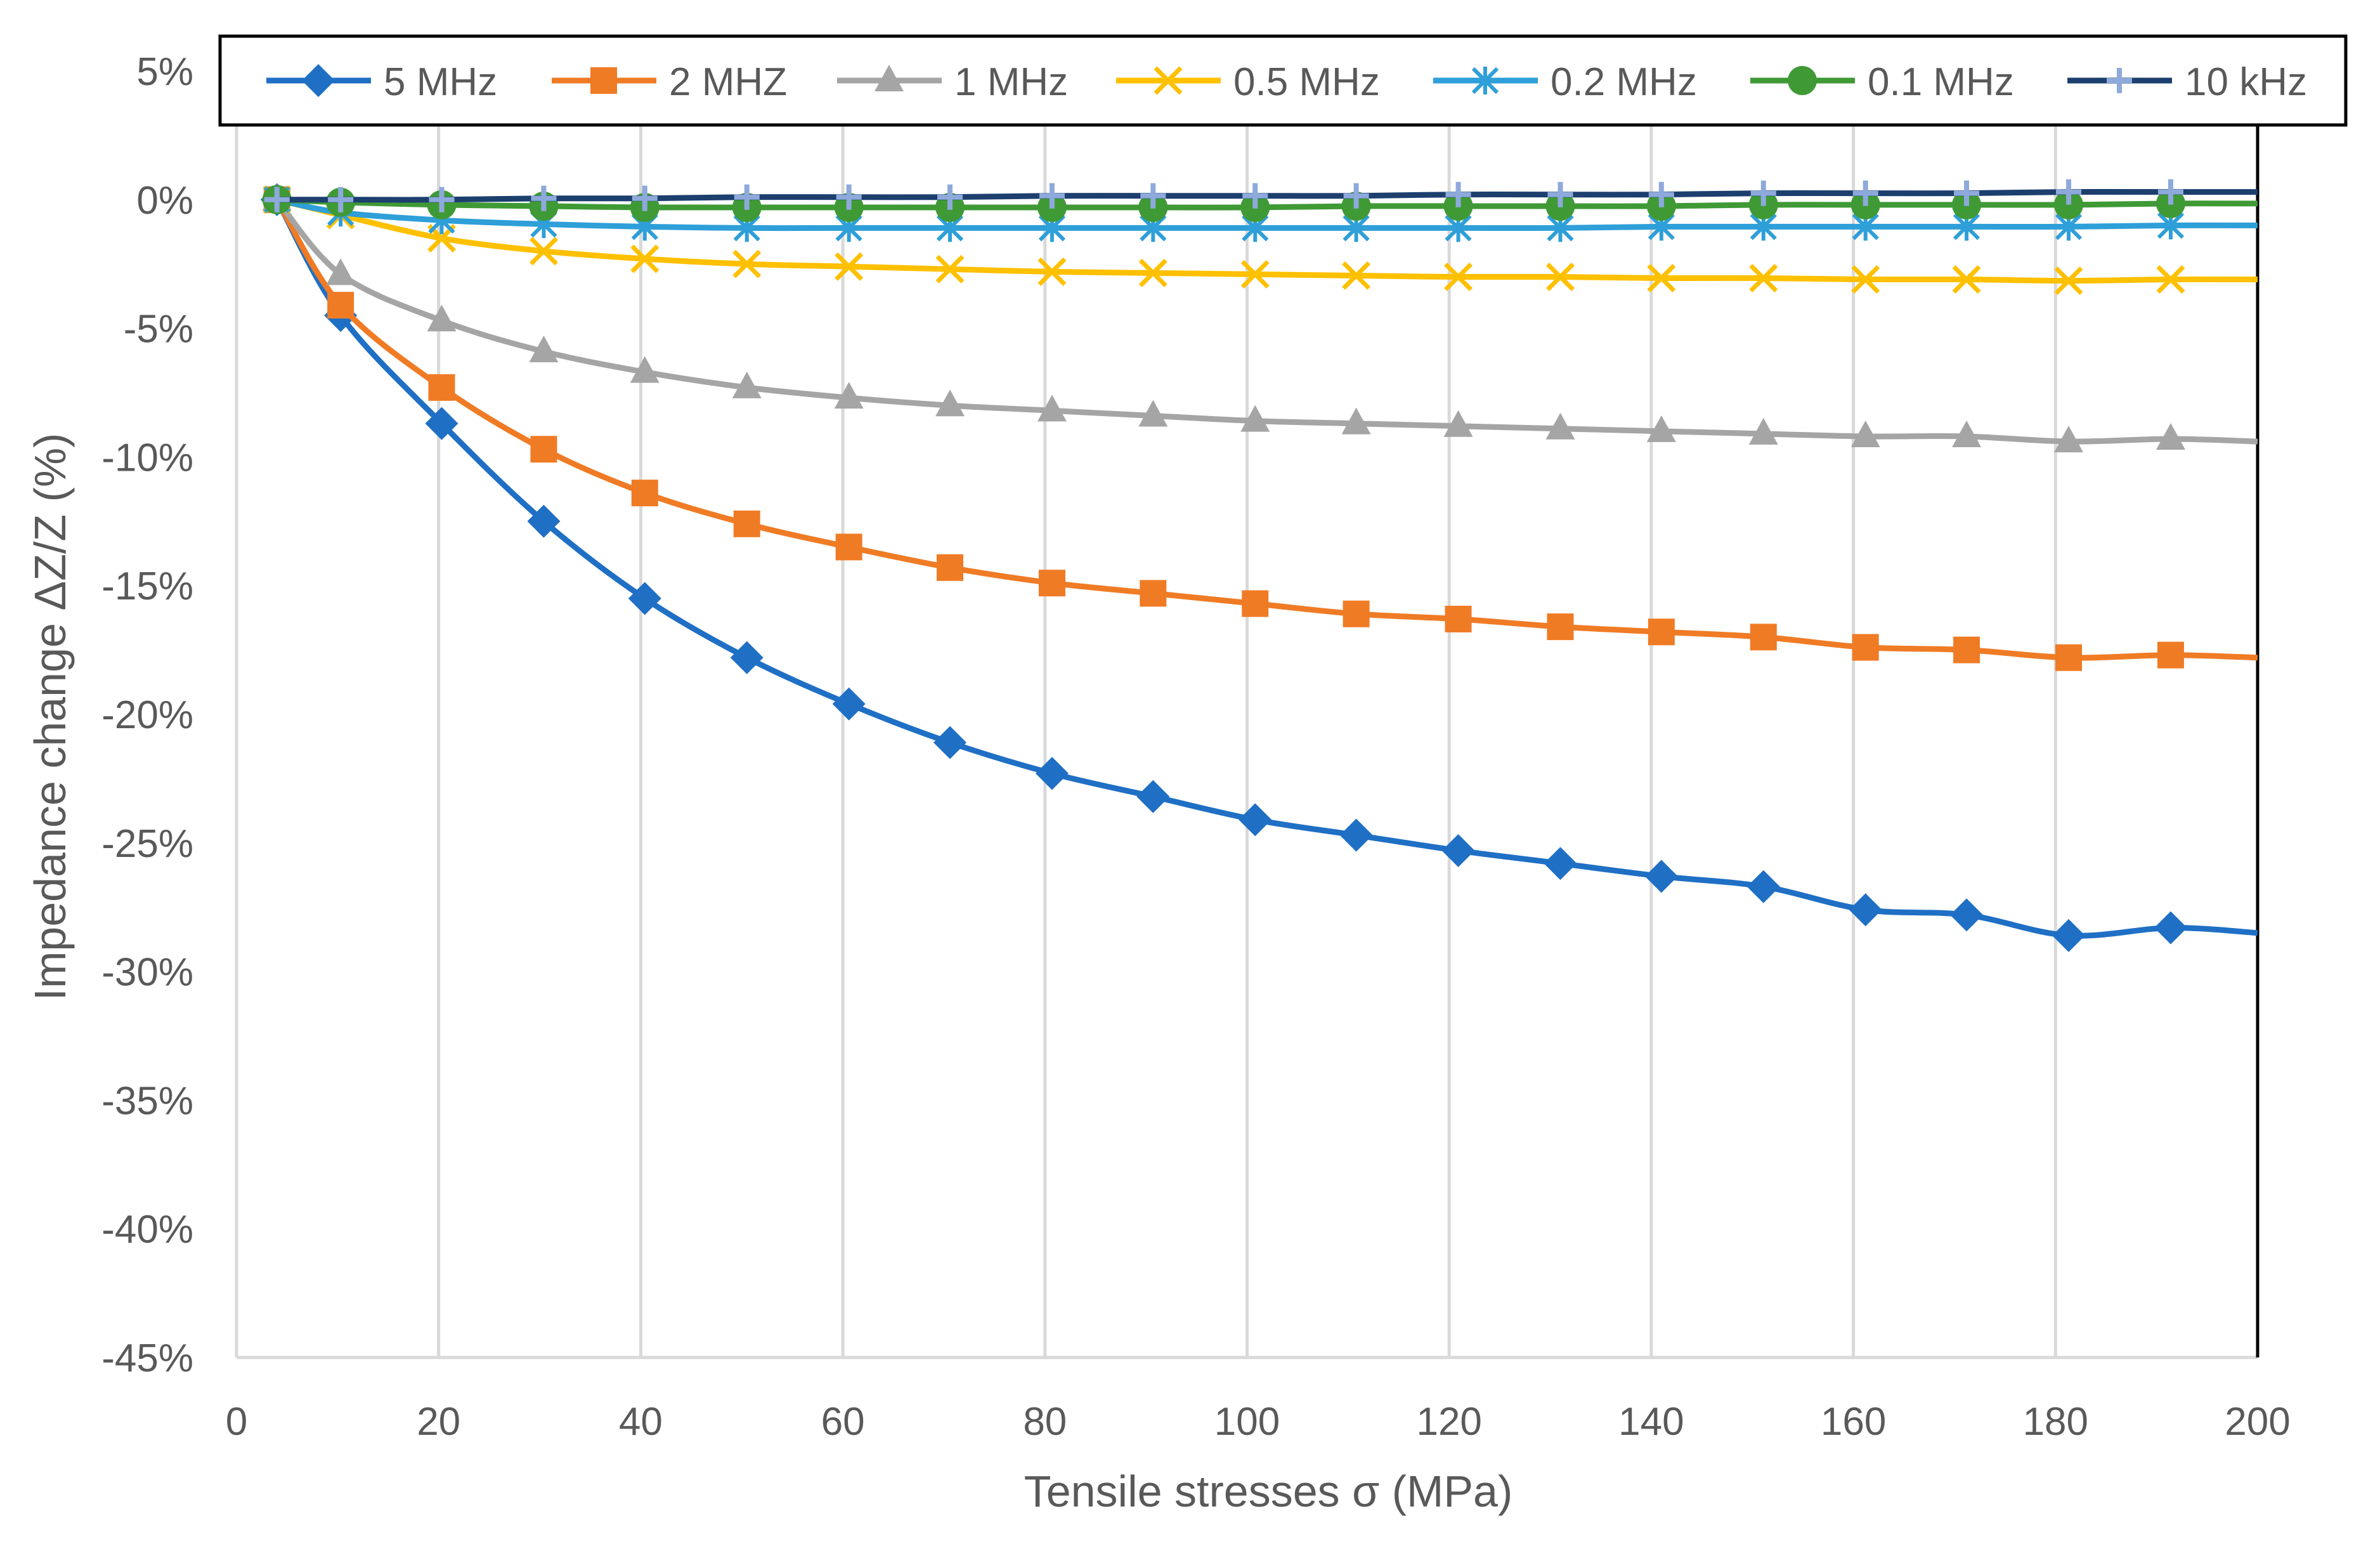  Describe the element at coordinates (147, 1101) in the screenshot. I see `y-tick-label: -35%` at that location.